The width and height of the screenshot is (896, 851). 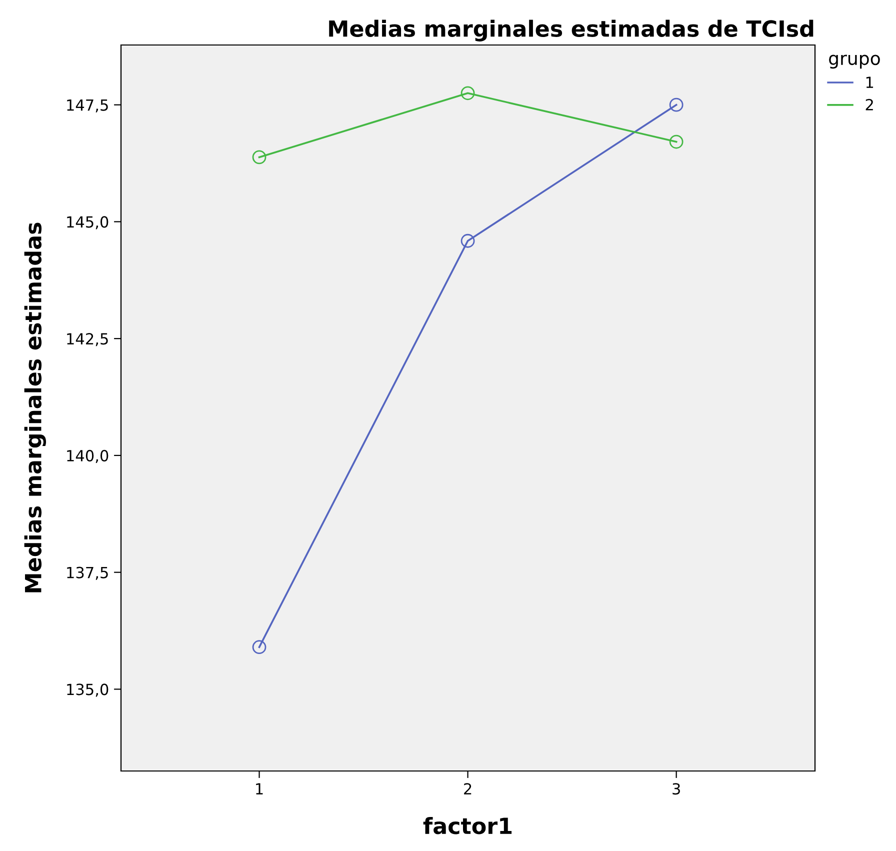 What do you see at coordinates (87, 223) in the screenshot?
I see `y-tick-label: 145,0` at bounding box center [87, 223].